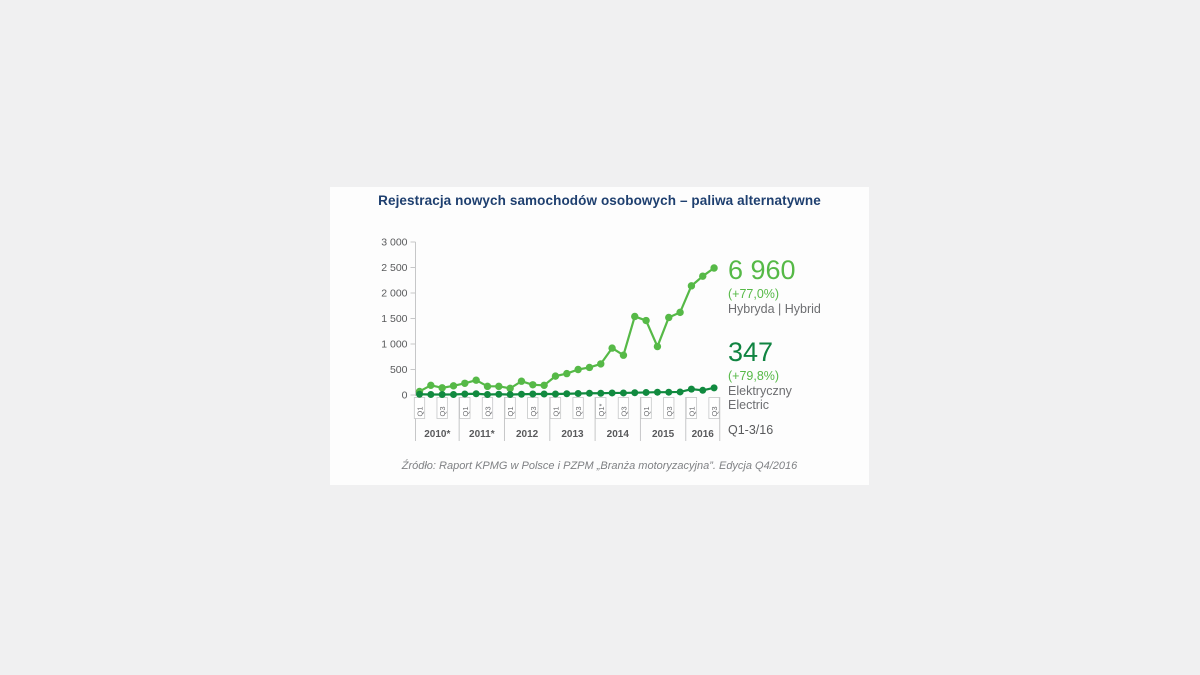 Image resolution: width=1200 pixels, height=675 pixels. I want to click on year-label: 2015, so click(663, 434).